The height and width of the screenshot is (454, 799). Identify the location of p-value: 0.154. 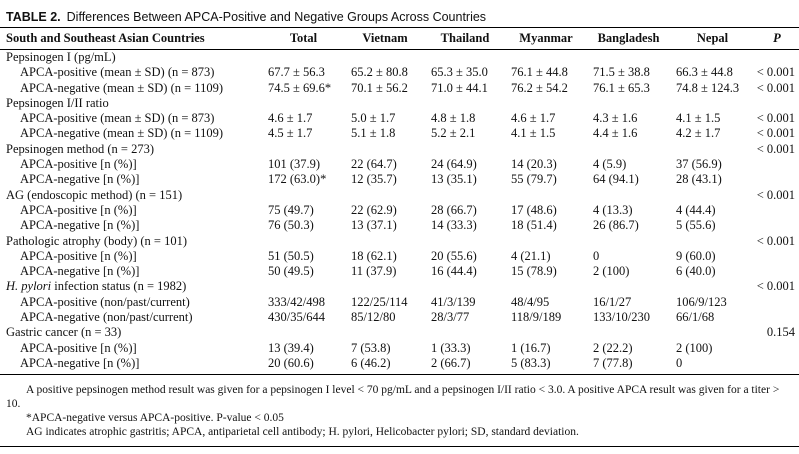
(777, 332).